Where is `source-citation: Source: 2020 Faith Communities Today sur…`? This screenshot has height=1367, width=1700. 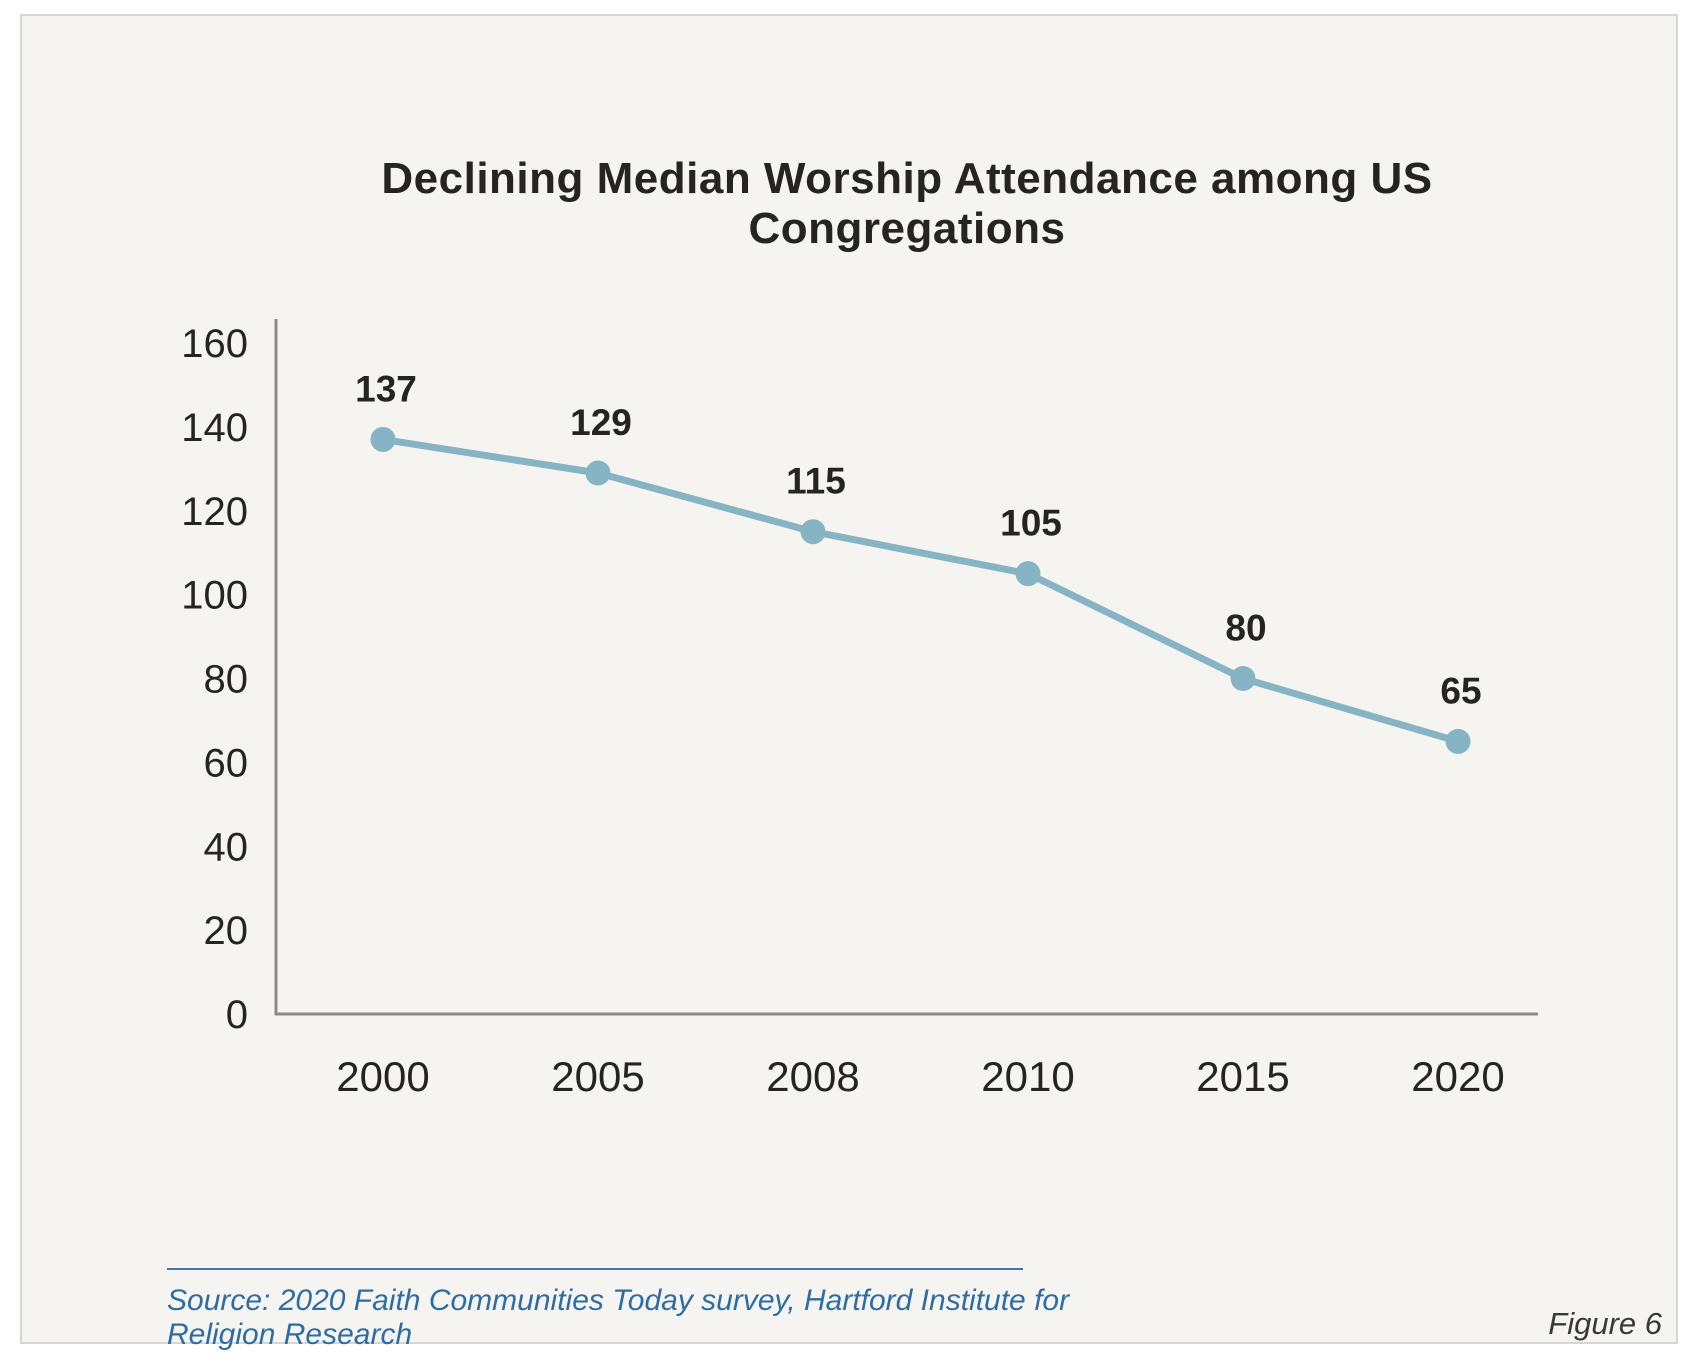
source-citation: Source: 2020 Faith Communities Today sur… is located at coordinates (618, 1317).